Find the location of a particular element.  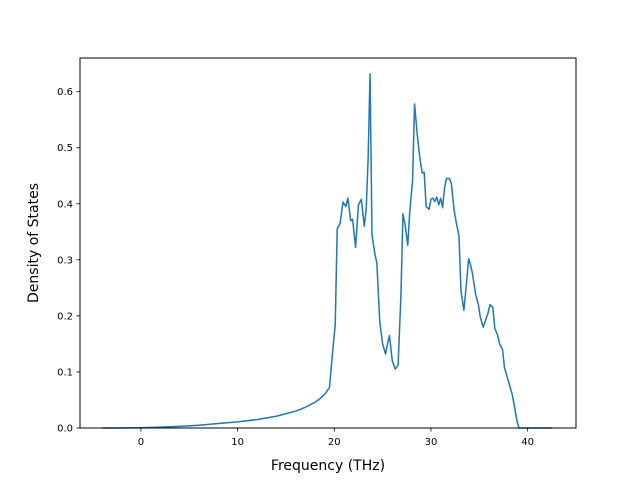

x-tick-label: 10 is located at coordinates (237, 442).